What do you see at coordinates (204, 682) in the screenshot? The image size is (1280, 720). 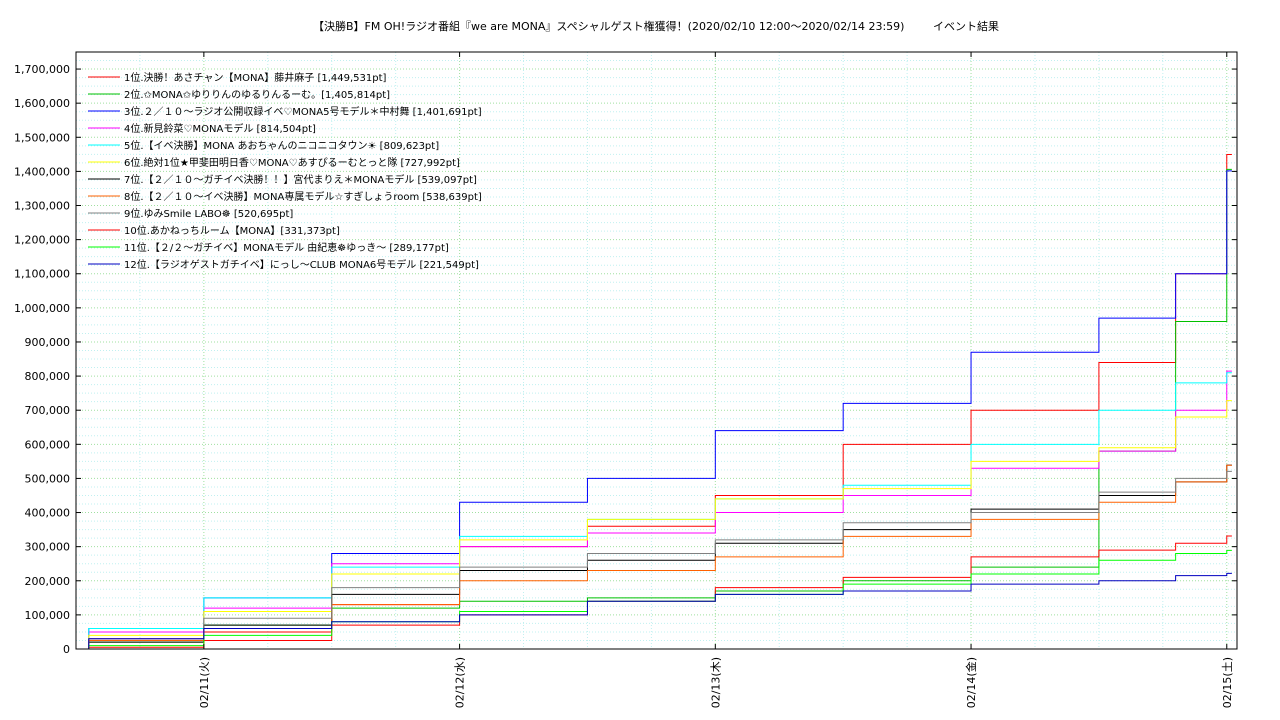 I see `x-tick-label: 02/11(火)` at bounding box center [204, 682].